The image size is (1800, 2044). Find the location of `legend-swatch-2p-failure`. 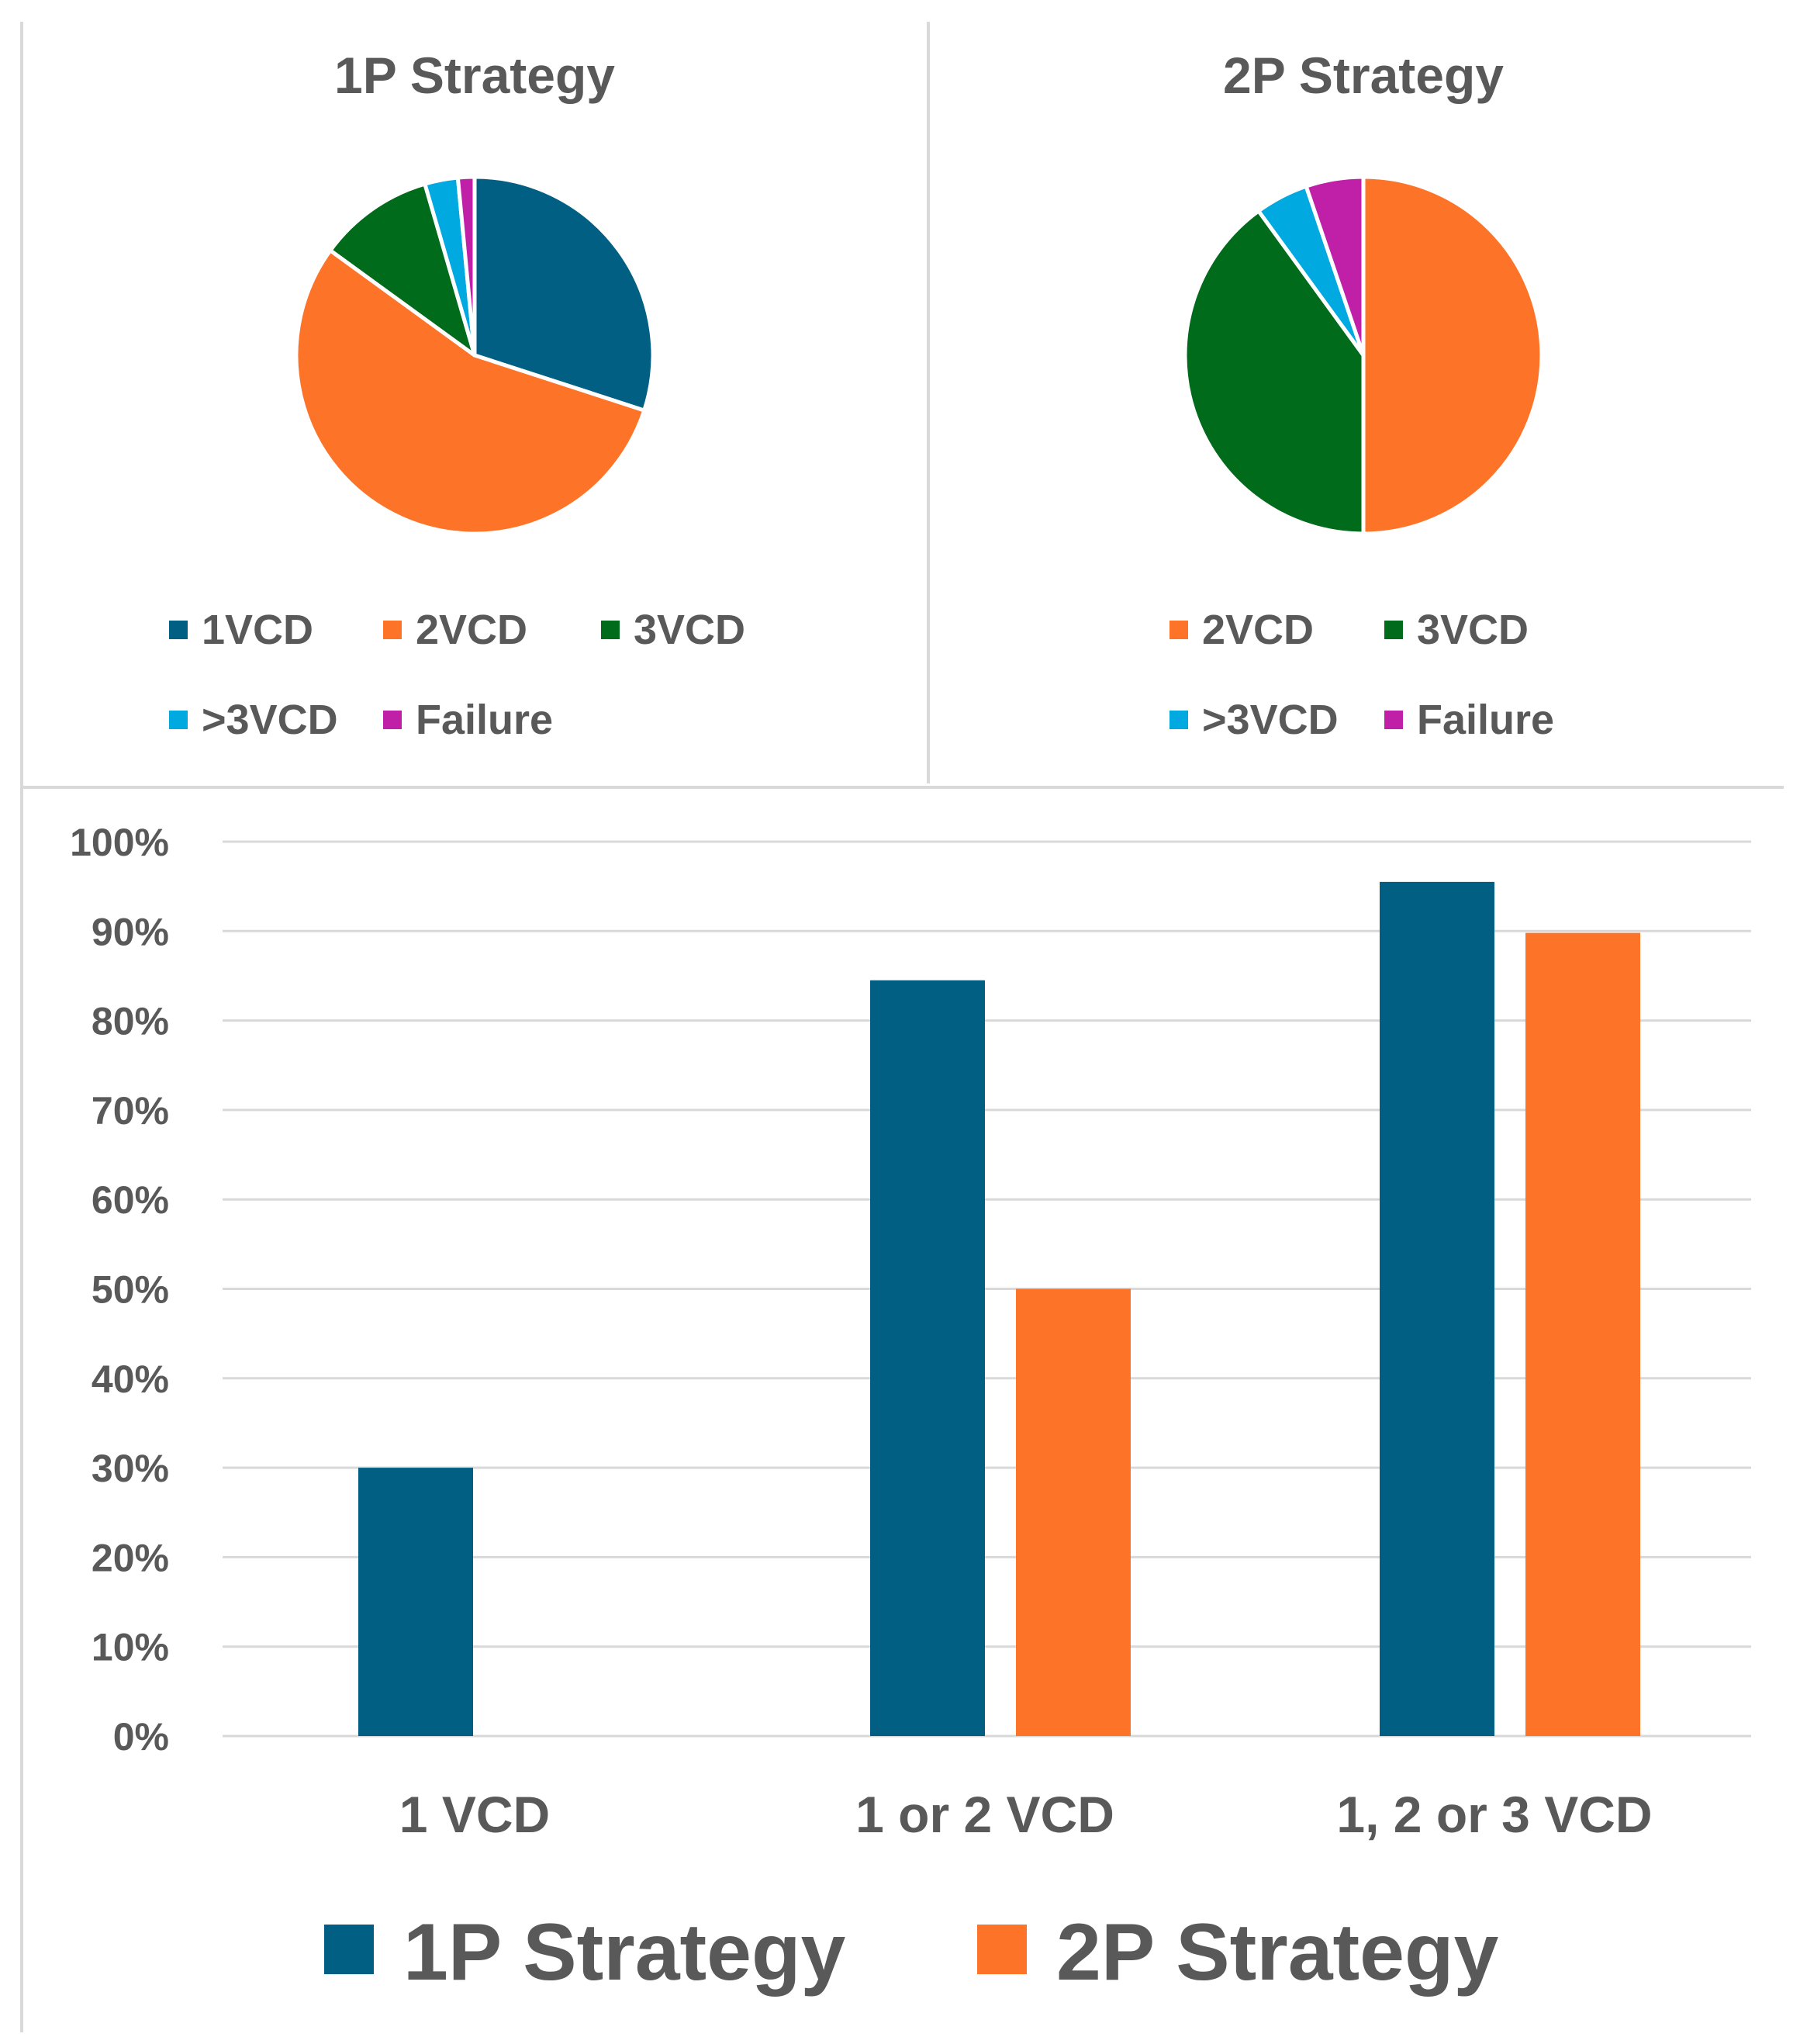

legend-swatch-2p-failure is located at coordinates (1393, 720).